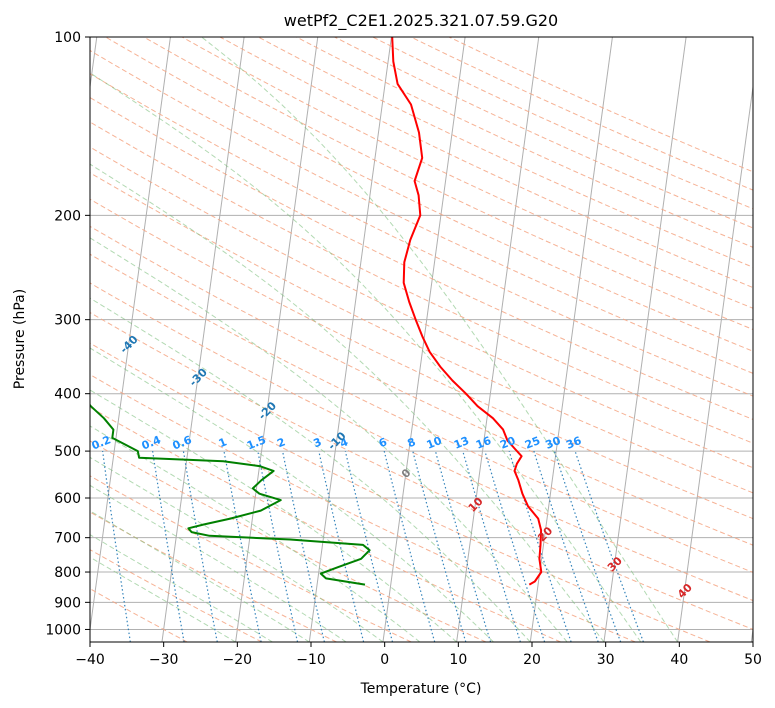 The width and height of the screenshot is (775, 708). I want to click on mixing-ratio-label: 1, so click(223, 442).